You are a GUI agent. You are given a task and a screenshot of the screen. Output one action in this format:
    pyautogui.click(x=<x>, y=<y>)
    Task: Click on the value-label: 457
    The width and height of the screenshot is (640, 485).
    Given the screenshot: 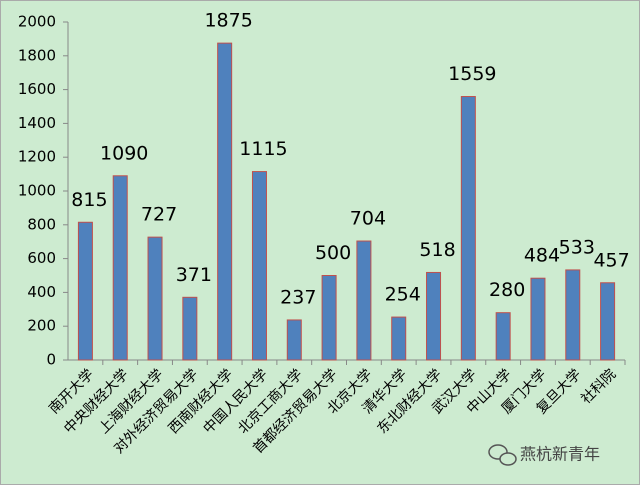 What is the action you would take?
    pyautogui.click(x=611, y=260)
    